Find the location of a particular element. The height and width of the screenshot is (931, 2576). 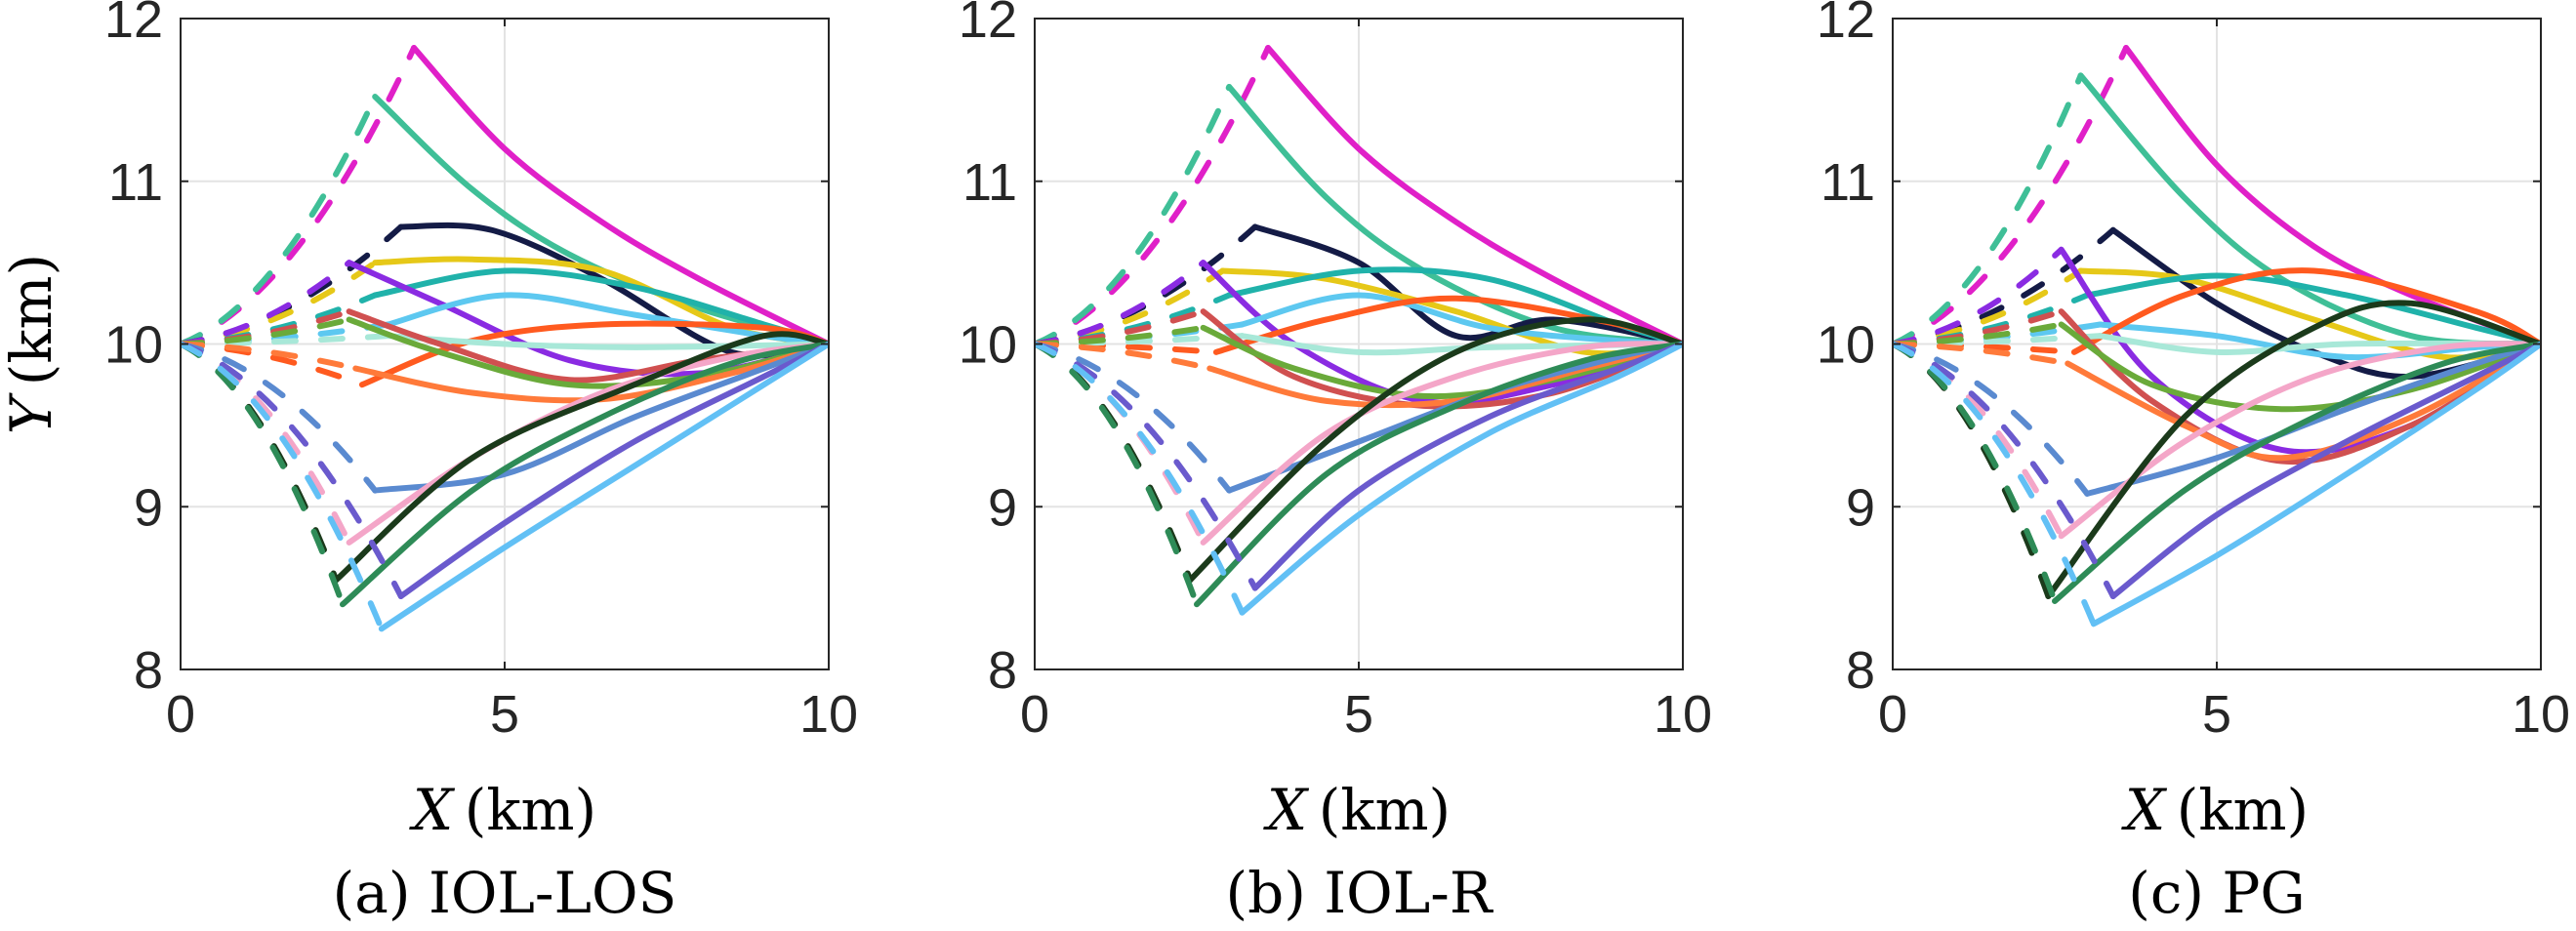

panel-caption: (b) IOL-R is located at coordinates (1359, 893).